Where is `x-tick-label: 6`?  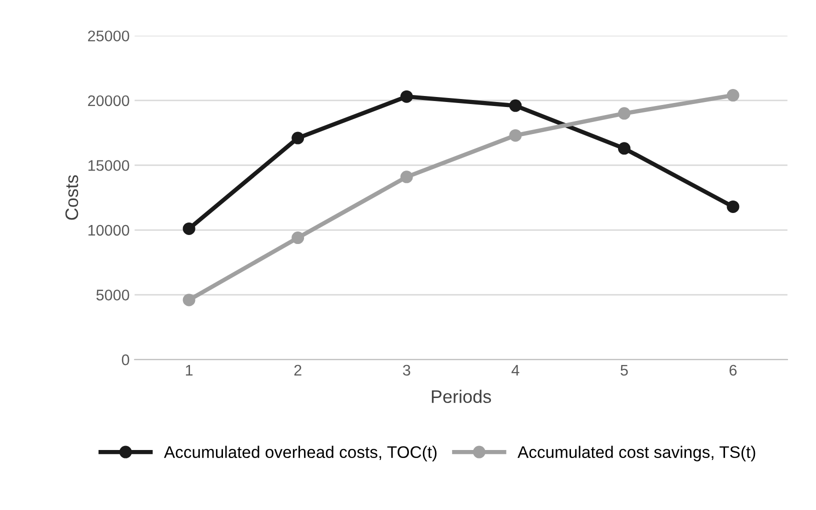 x-tick-label: 6 is located at coordinates (733, 370).